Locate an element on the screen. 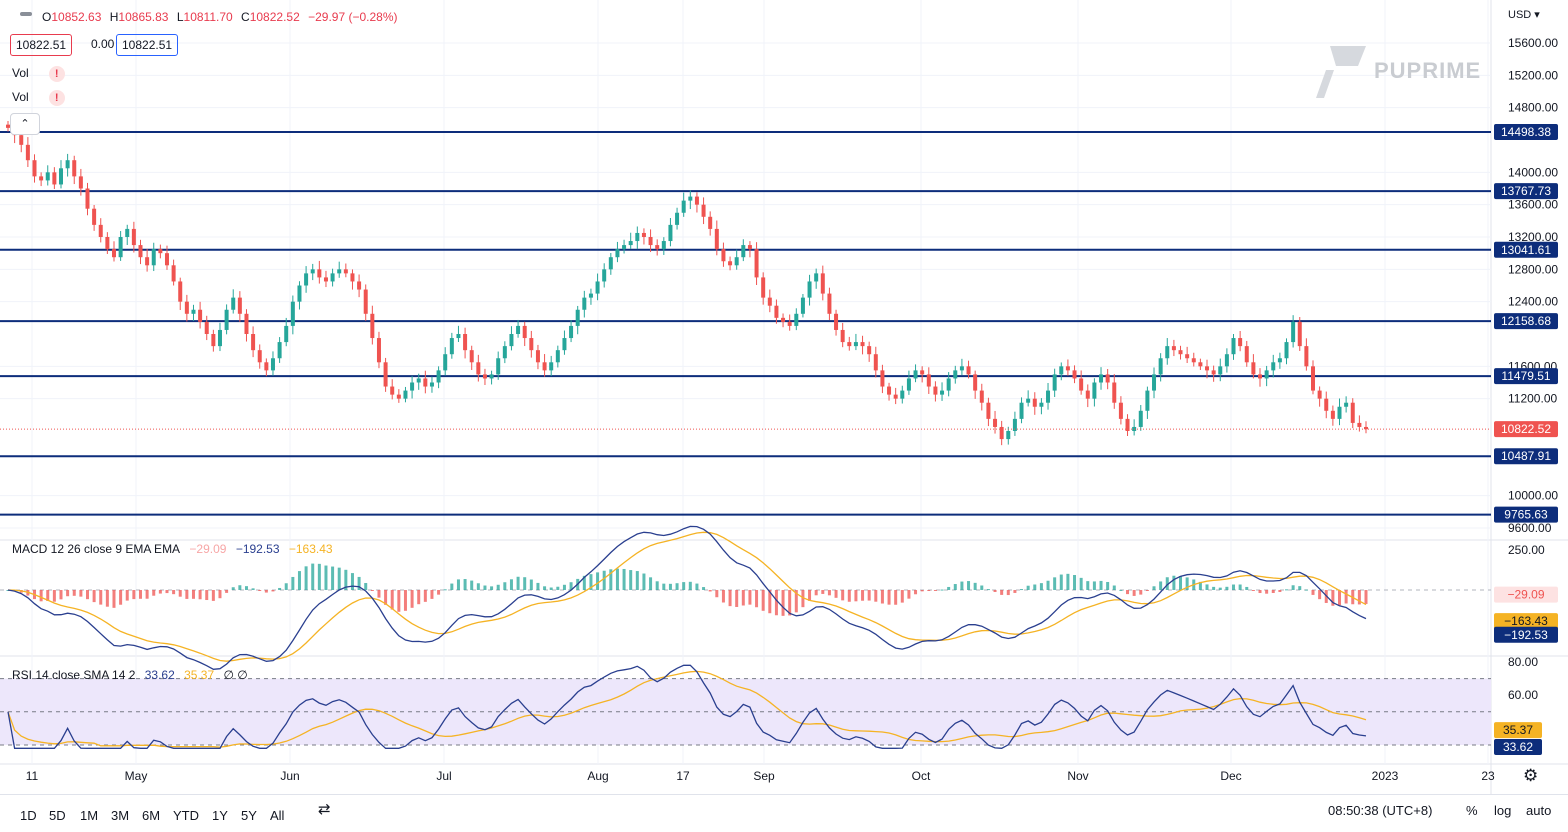  timeframe-all: All is located at coordinates (277, 815).